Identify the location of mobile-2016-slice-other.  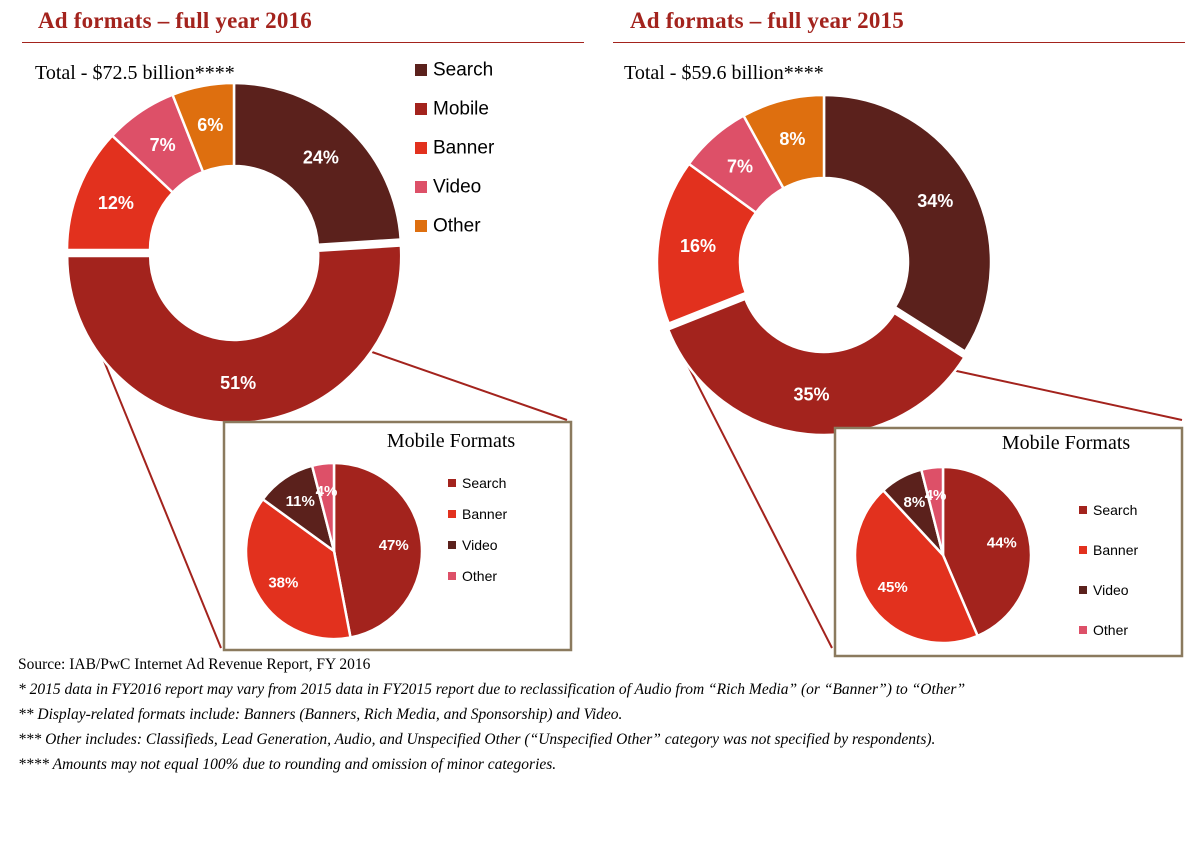
(323, 506).